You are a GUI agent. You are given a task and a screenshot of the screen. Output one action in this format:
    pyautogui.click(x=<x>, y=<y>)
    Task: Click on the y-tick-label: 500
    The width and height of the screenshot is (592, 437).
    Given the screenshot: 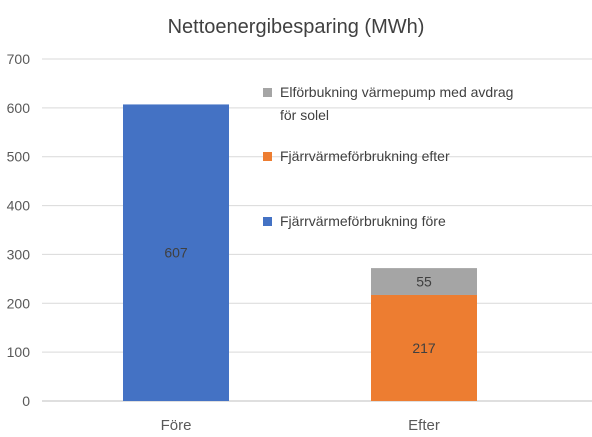 What is the action you would take?
    pyautogui.click(x=19, y=157)
    